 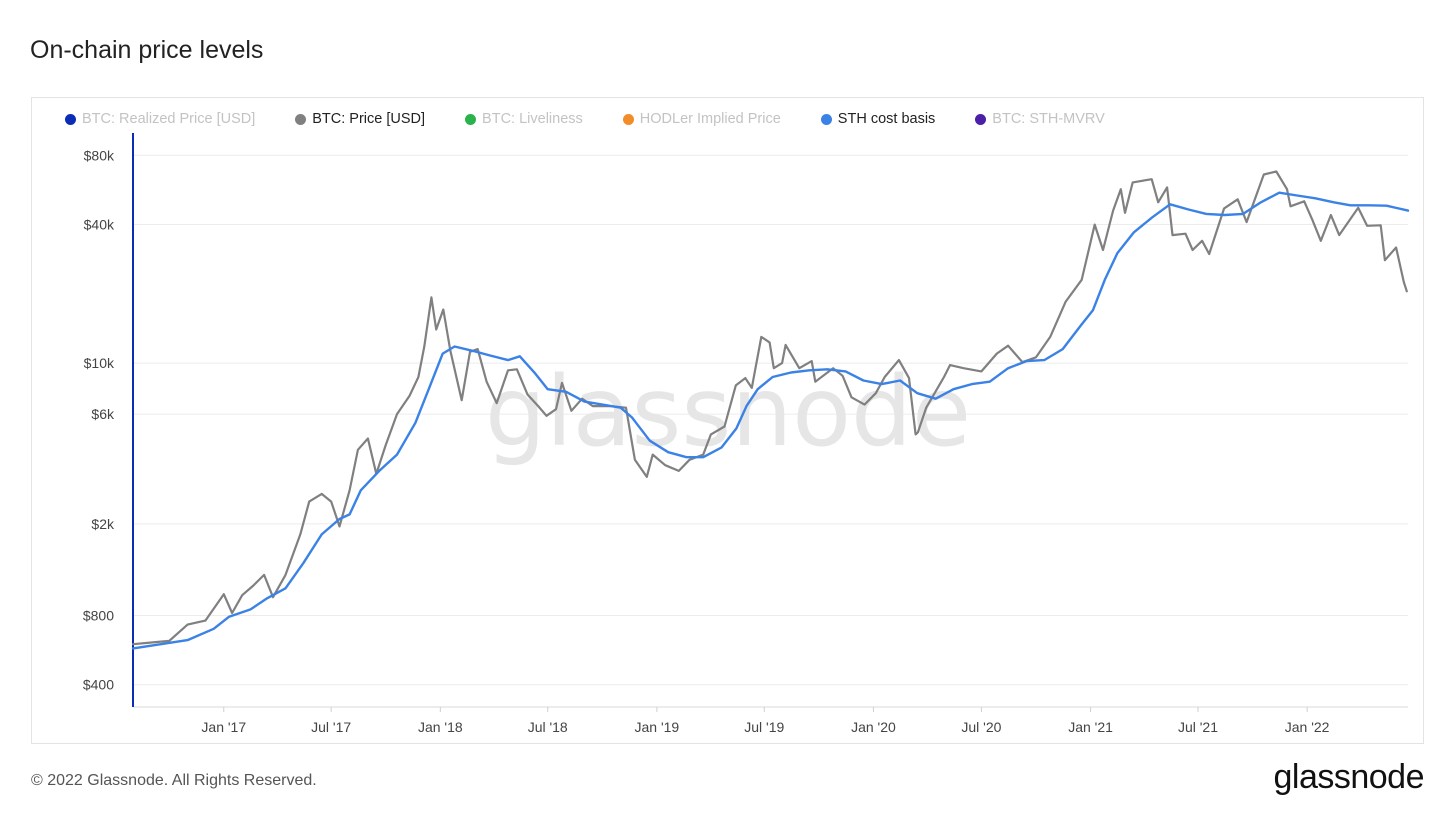 I want to click on y-axis: $400 $800 $2k $6k $10k $40k $80k, so click(x=99, y=419).